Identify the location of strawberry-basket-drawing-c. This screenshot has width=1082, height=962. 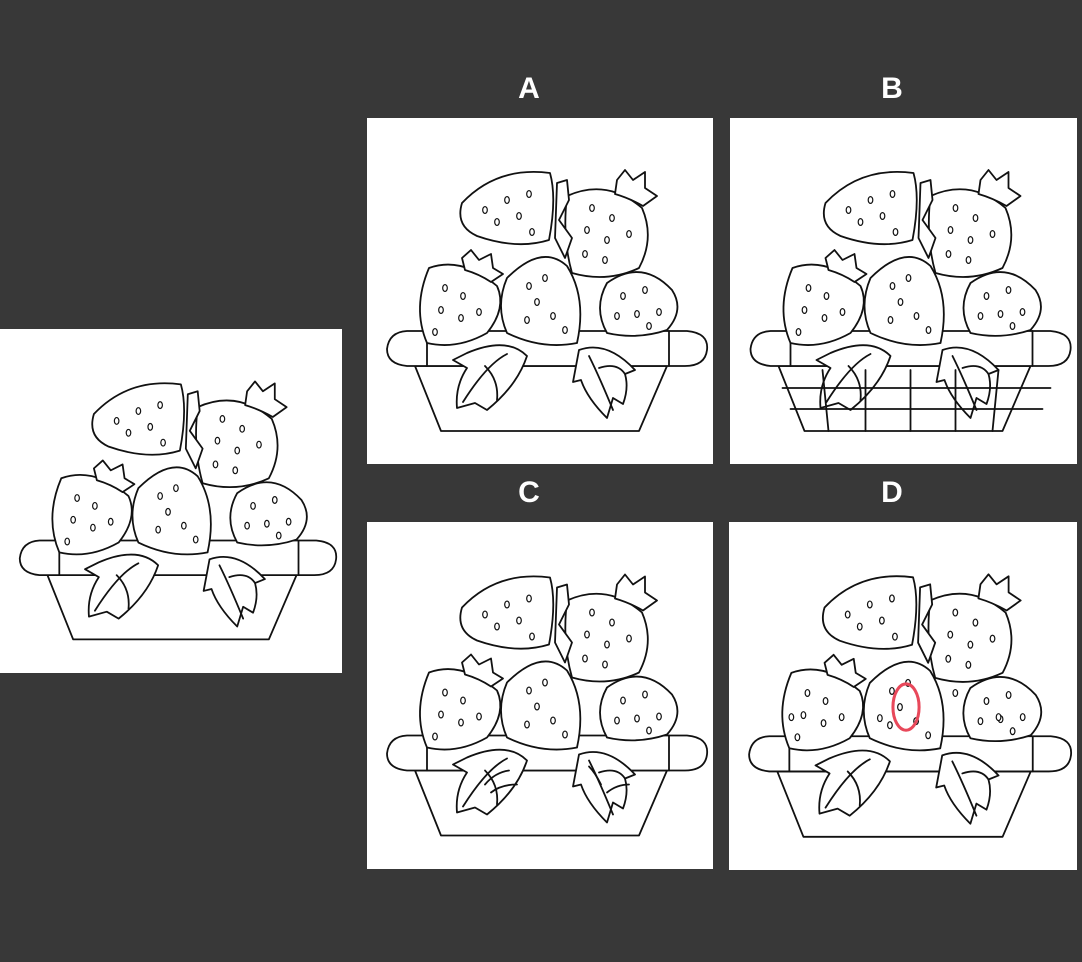
(547, 705).